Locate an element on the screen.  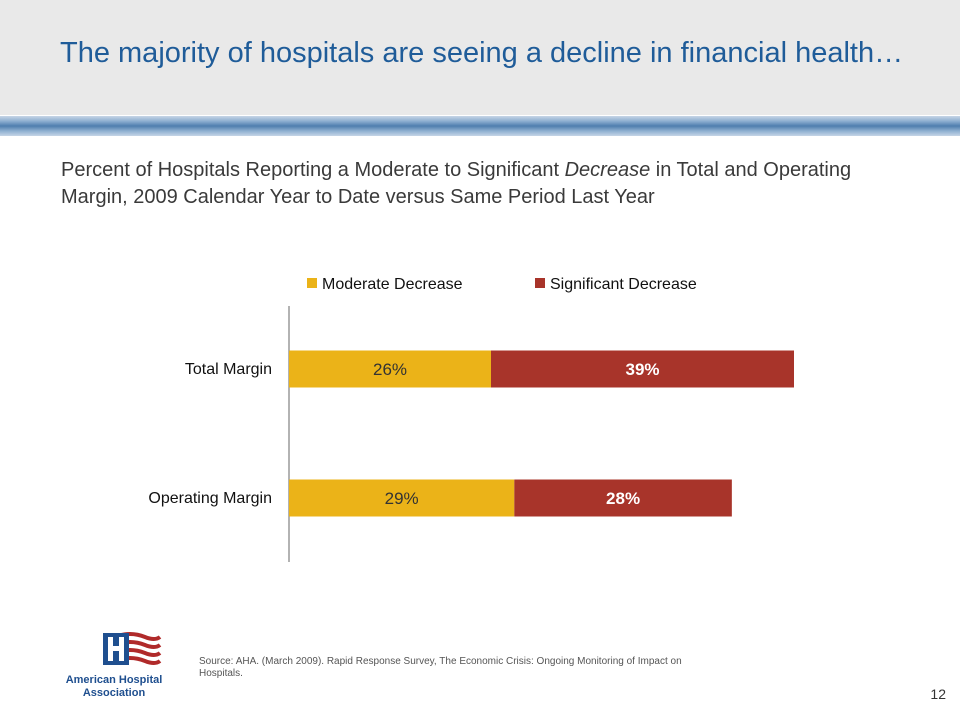
data-label: 29% is located at coordinates (402, 498).